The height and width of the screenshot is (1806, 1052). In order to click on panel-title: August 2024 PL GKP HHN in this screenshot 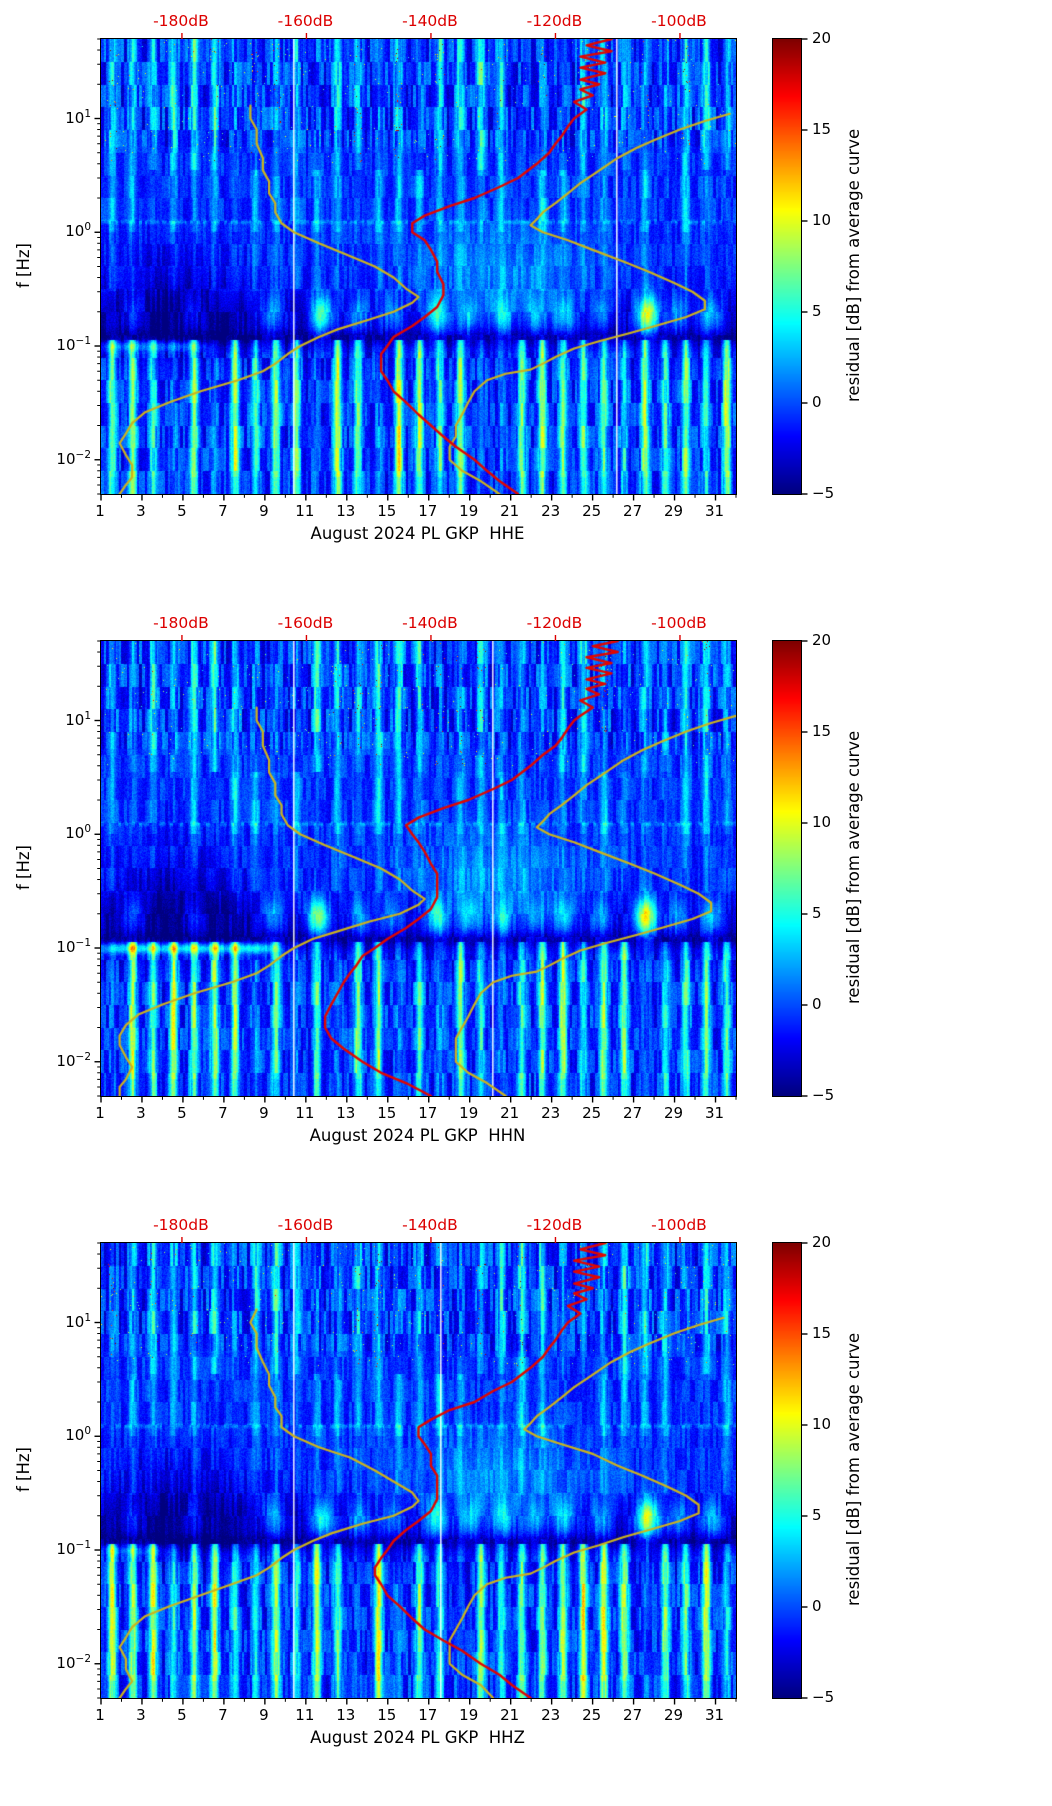, I will do `click(417, 1135)`.